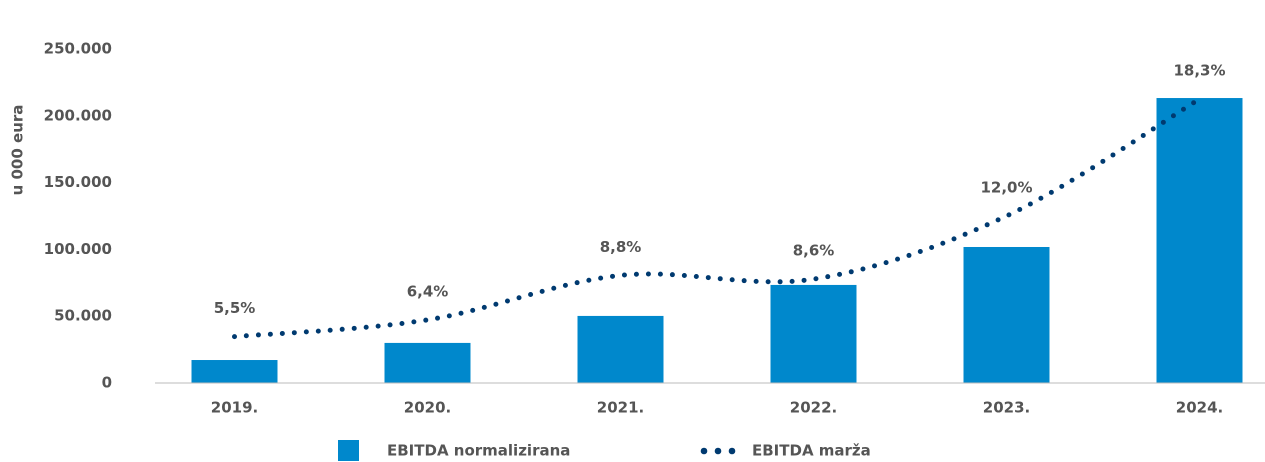 The height and width of the screenshot is (462, 1265). What do you see at coordinates (427, 408) in the screenshot?
I see `x-tick-label: 2020.` at bounding box center [427, 408].